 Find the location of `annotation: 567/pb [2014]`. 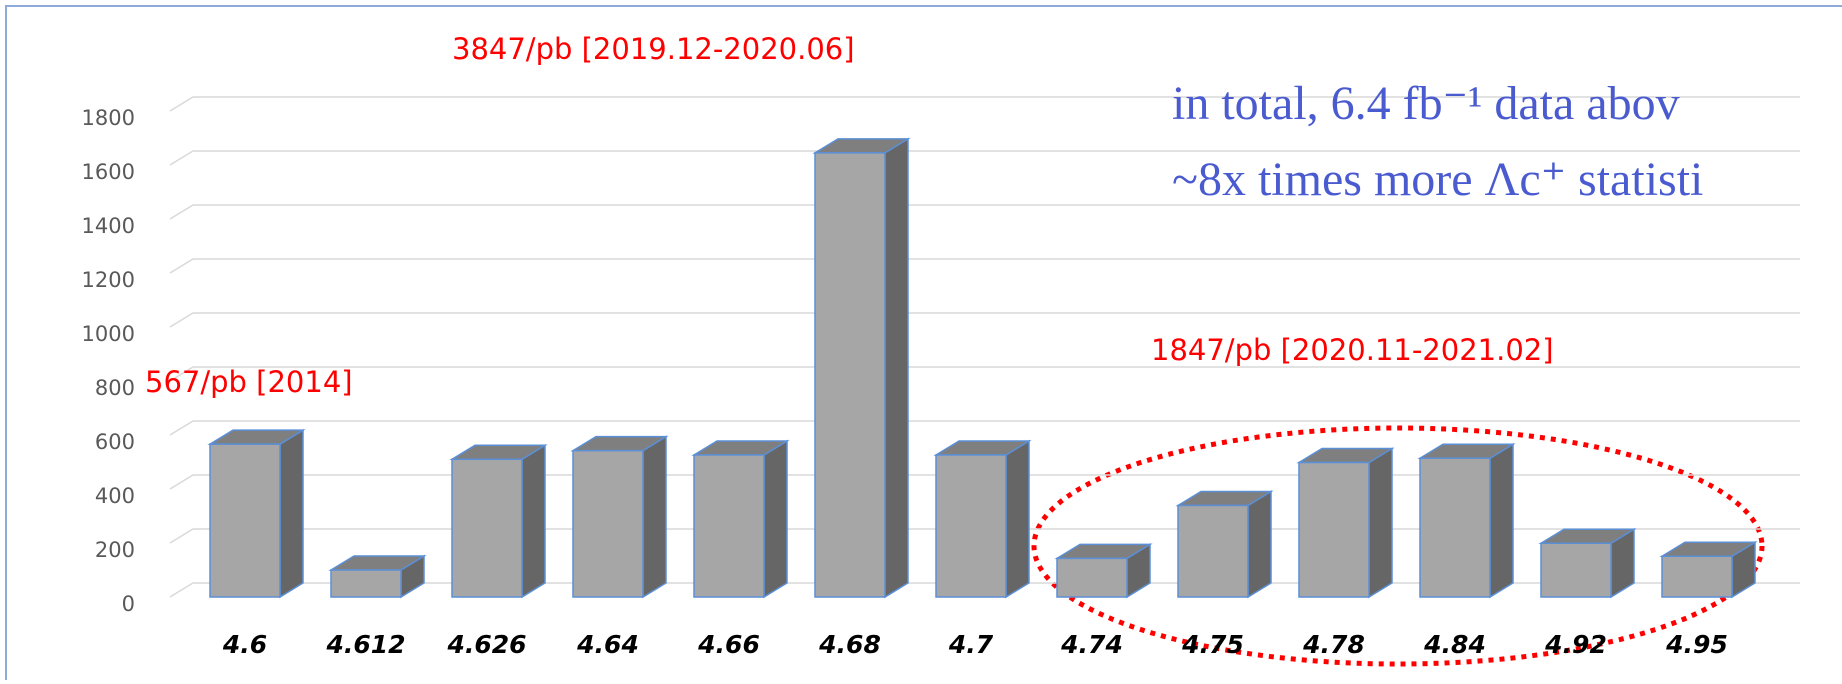

annotation: 567/pb [2014] is located at coordinates (249, 382).